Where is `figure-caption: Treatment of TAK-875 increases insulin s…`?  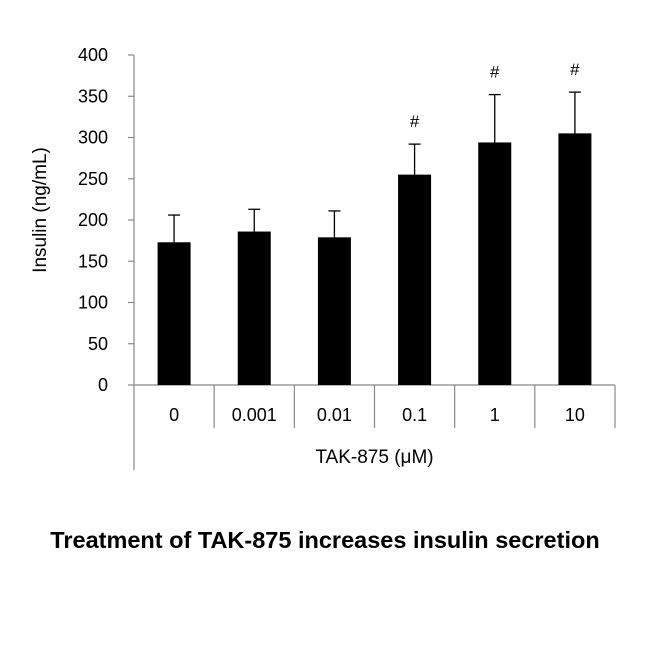 figure-caption: Treatment of TAK-875 increases insulin s… is located at coordinates (325, 540).